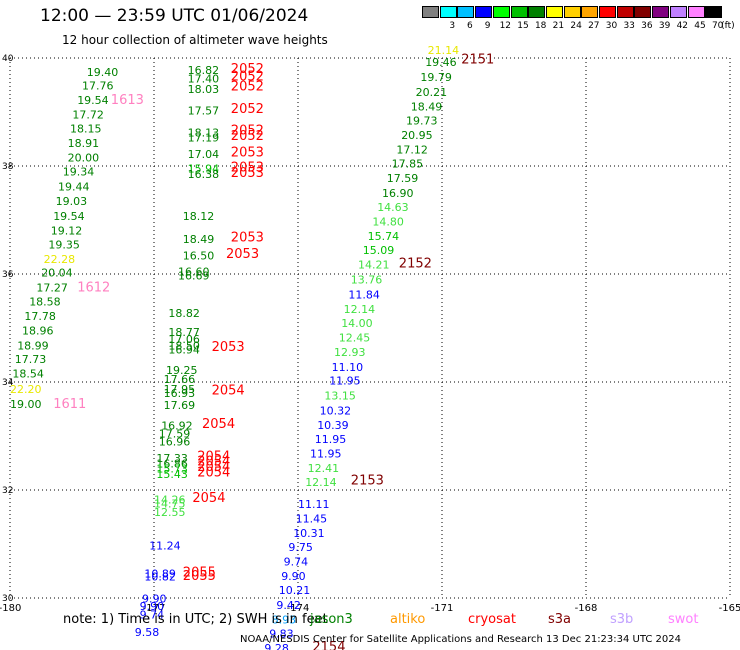  I want to click on wave-height-value: 14.21, so click(374, 265).